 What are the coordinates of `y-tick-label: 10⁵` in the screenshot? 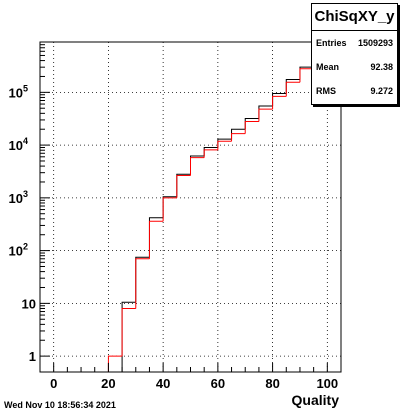 It's located at (18, 91).